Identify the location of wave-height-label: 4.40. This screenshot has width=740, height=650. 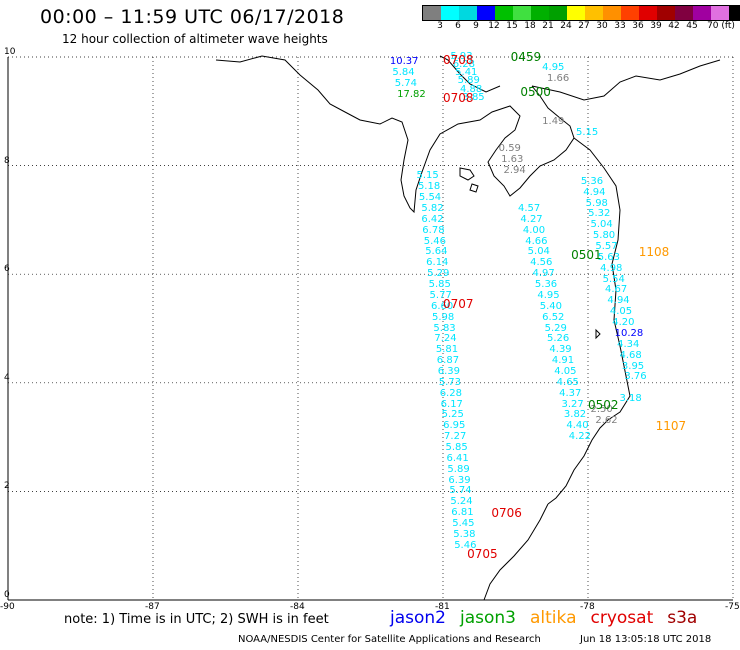
(577, 426).